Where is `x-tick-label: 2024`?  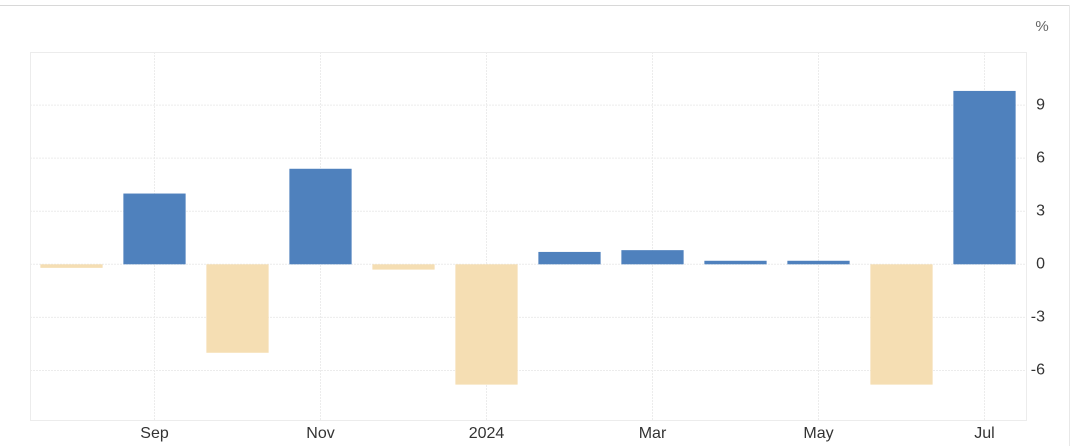
x-tick-label: 2024 is located at coordinates (487, 433).